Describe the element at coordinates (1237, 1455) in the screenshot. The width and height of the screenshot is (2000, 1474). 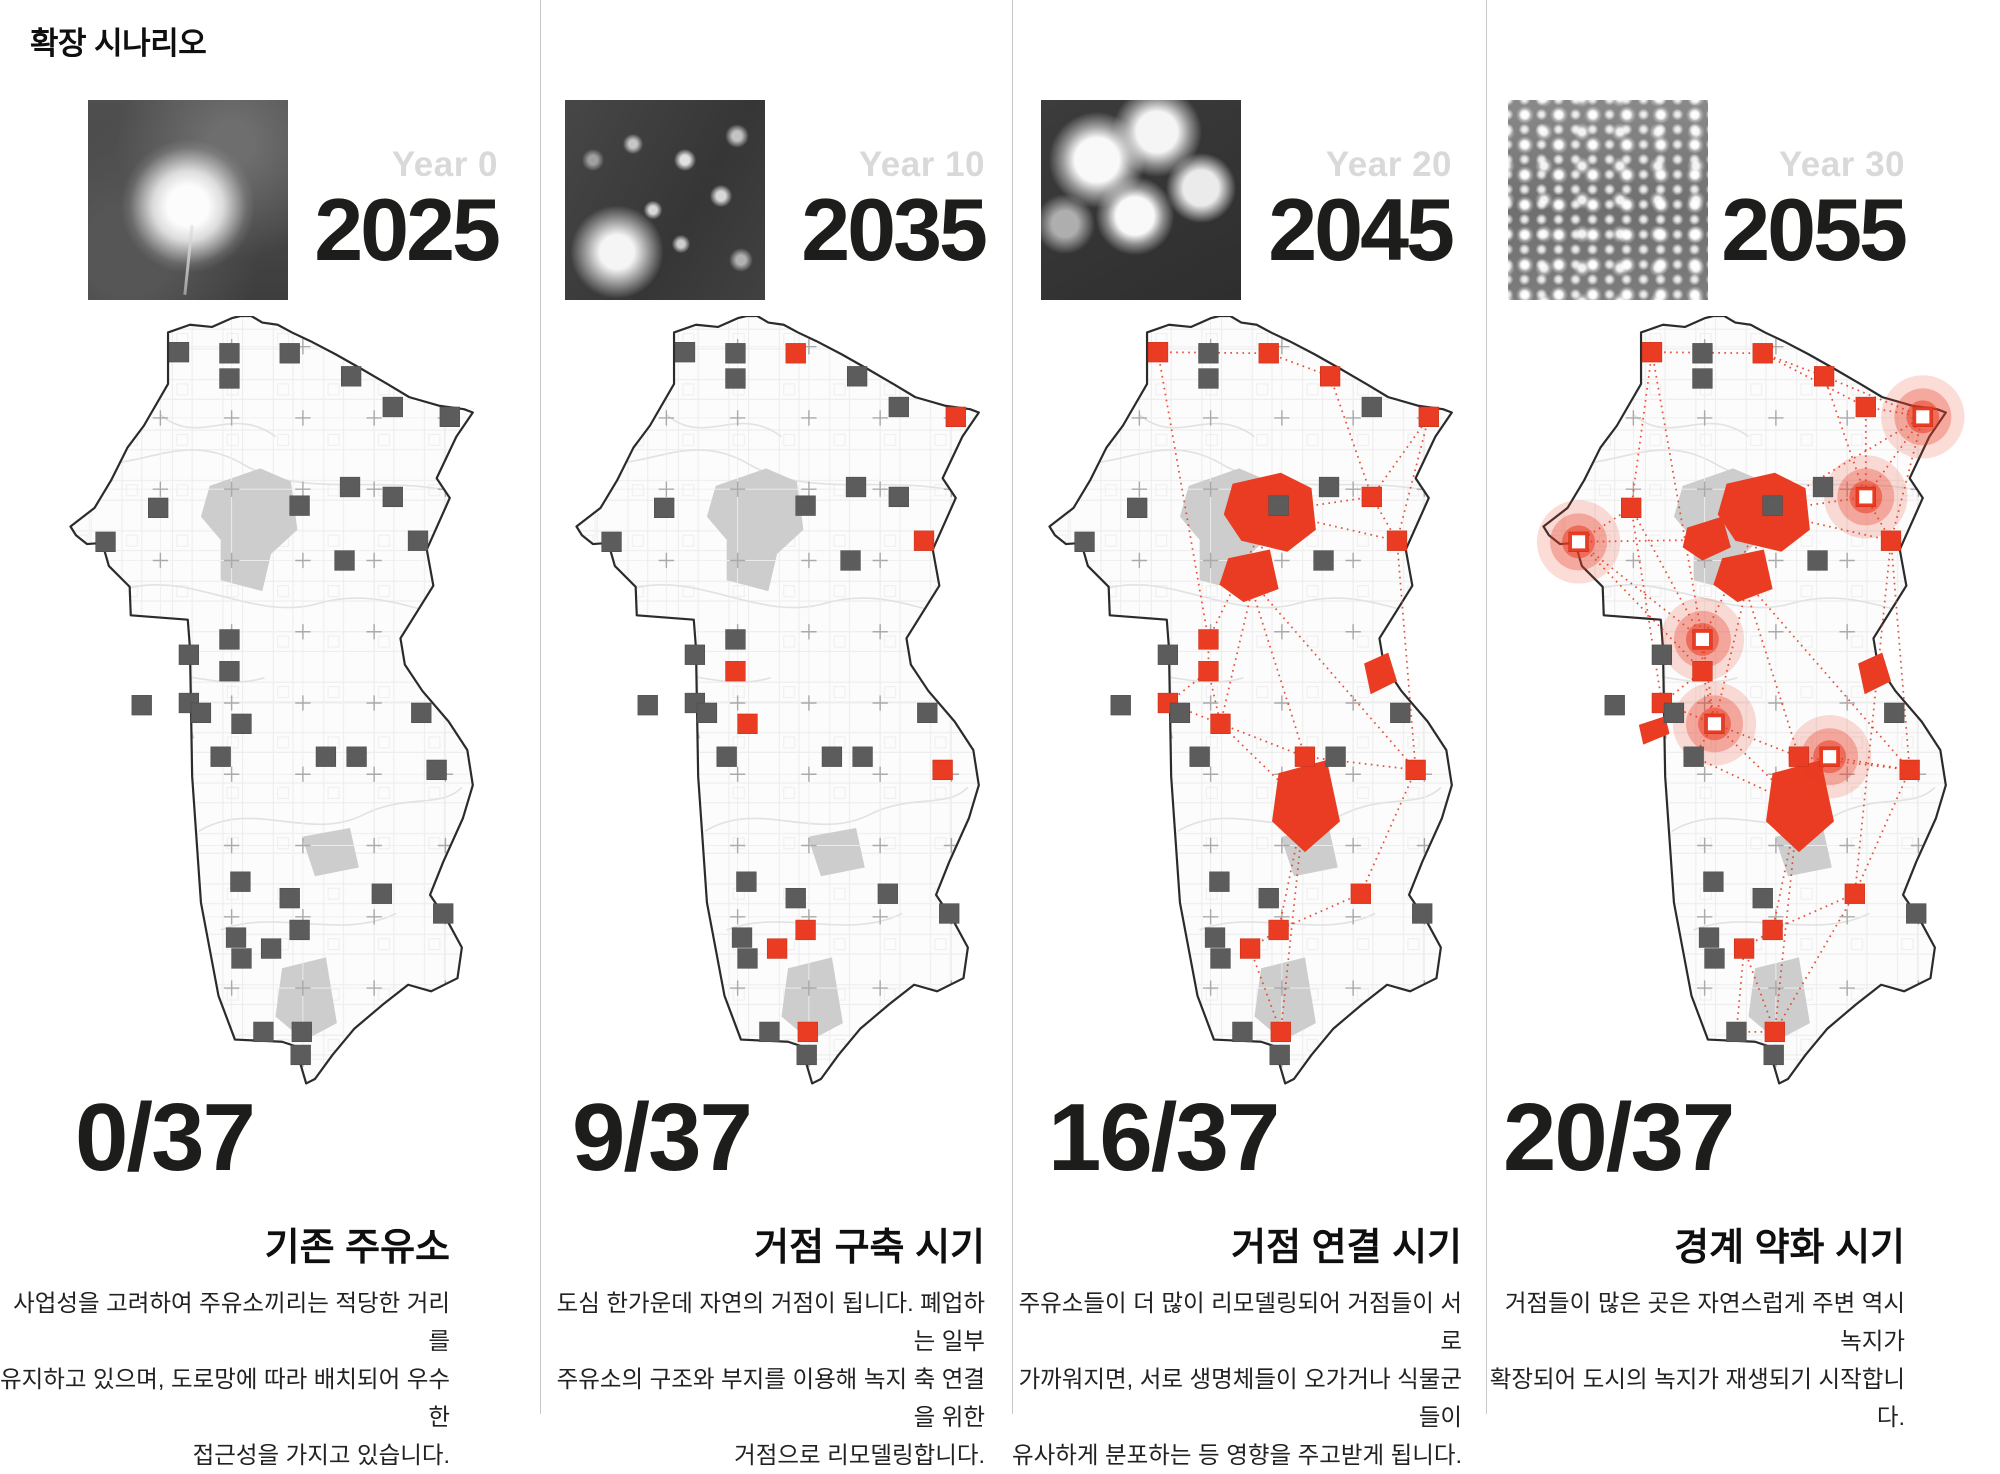
I see `phase-description-line: 유사하게 분포하는 등 영향을 주고받게 됩니다.` at that location.